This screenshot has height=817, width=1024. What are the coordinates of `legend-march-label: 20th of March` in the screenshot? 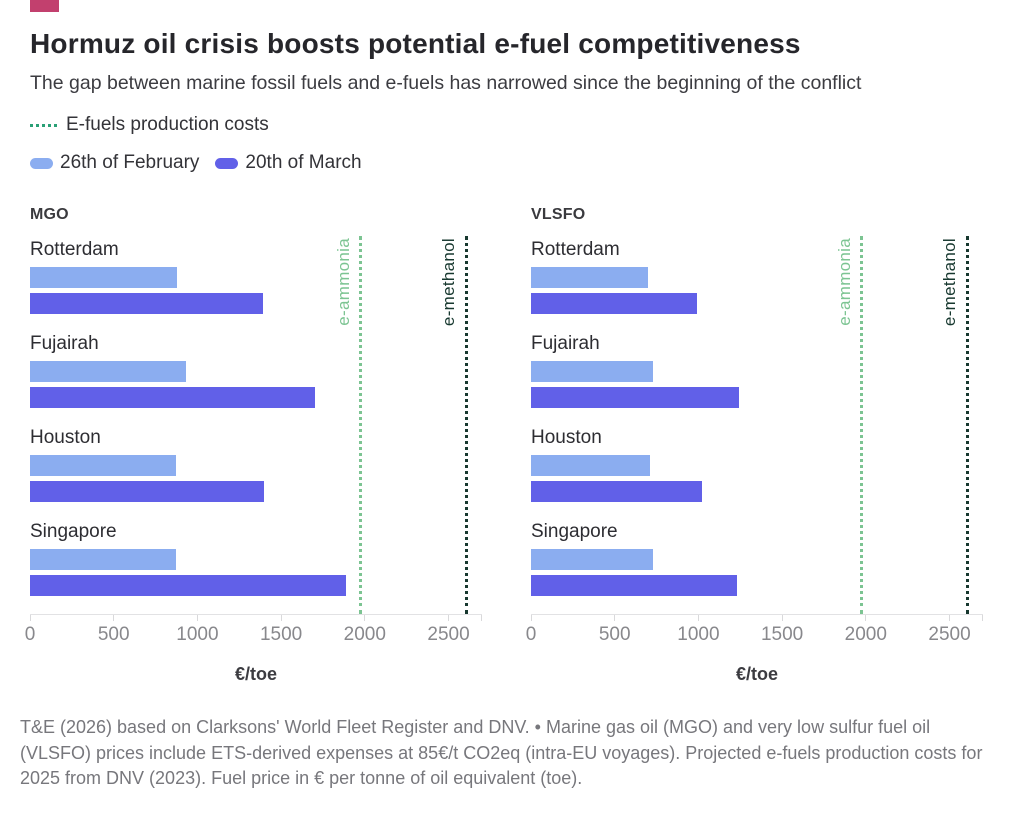 It's located at (303, 162).